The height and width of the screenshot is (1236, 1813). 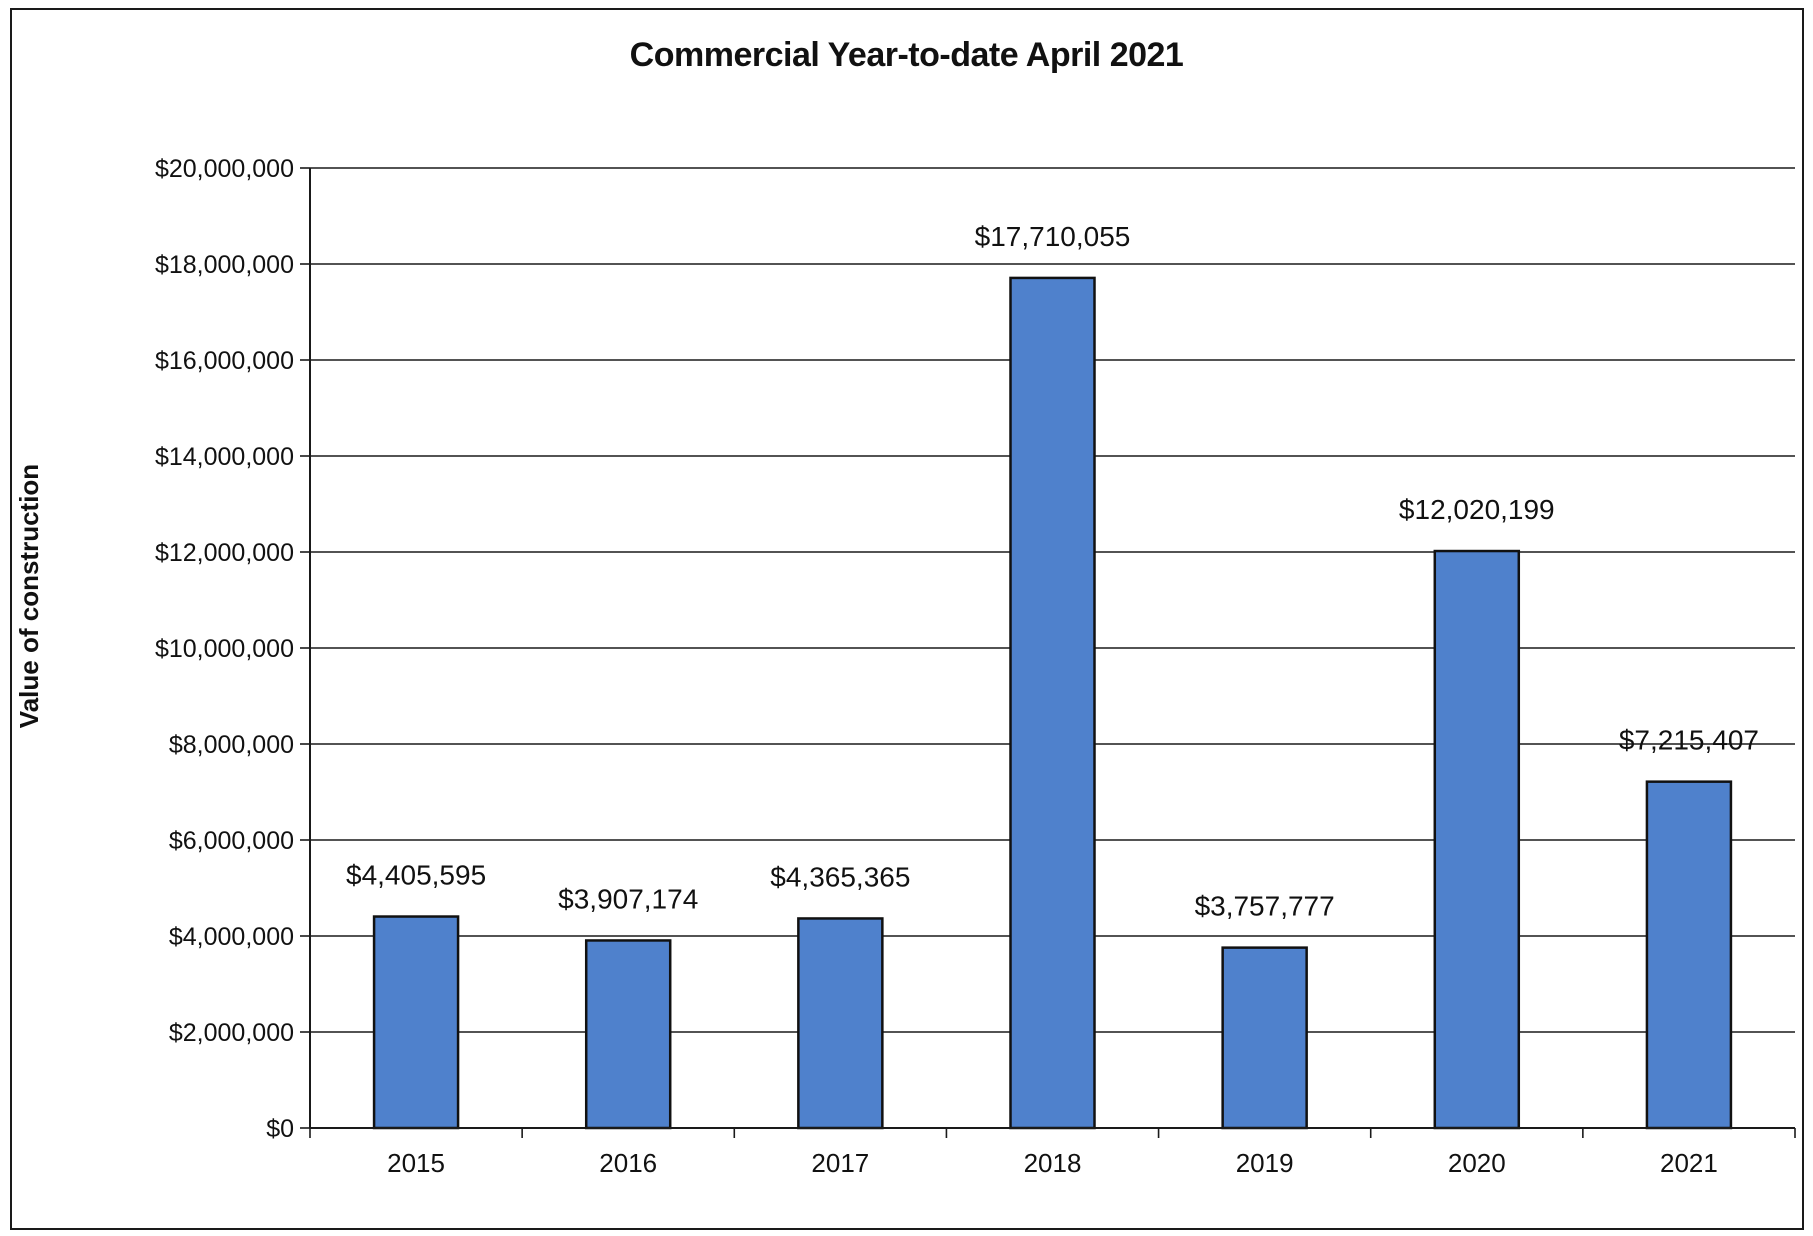 What do you see at coordinates (231, 841) in the screenshot?
I see `y-tick-label: $6,000,000` at bounding box center [231, 841].